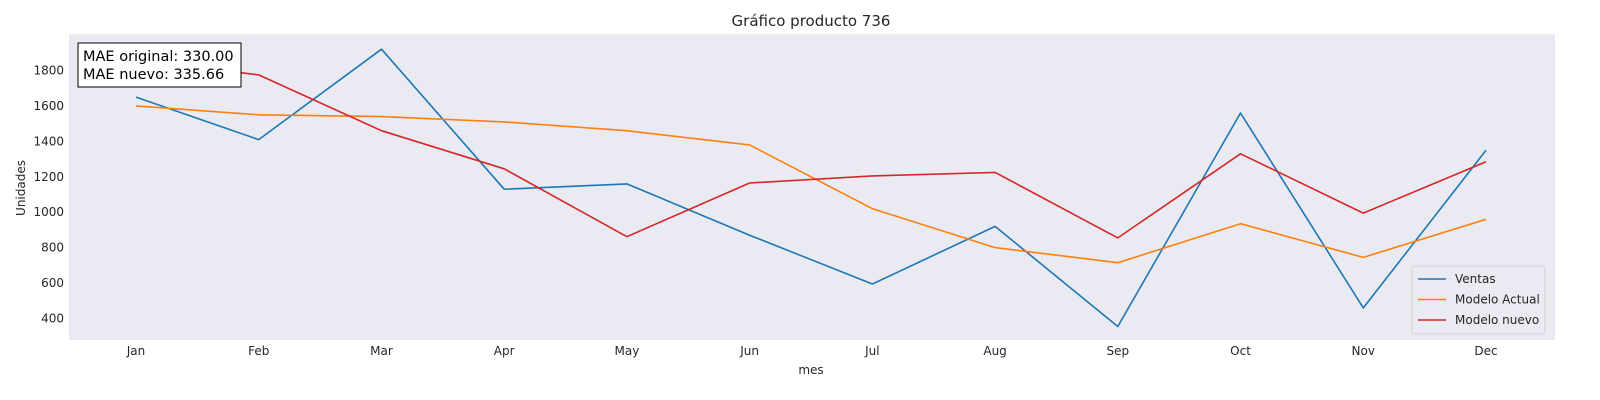 Image resolution: width=1600 pixels, height=400 pixels. What do you see at coordinates (1475, 279) in the screenshot?
I see `legend-label: Ventas` at bounding box center [1475, 279].